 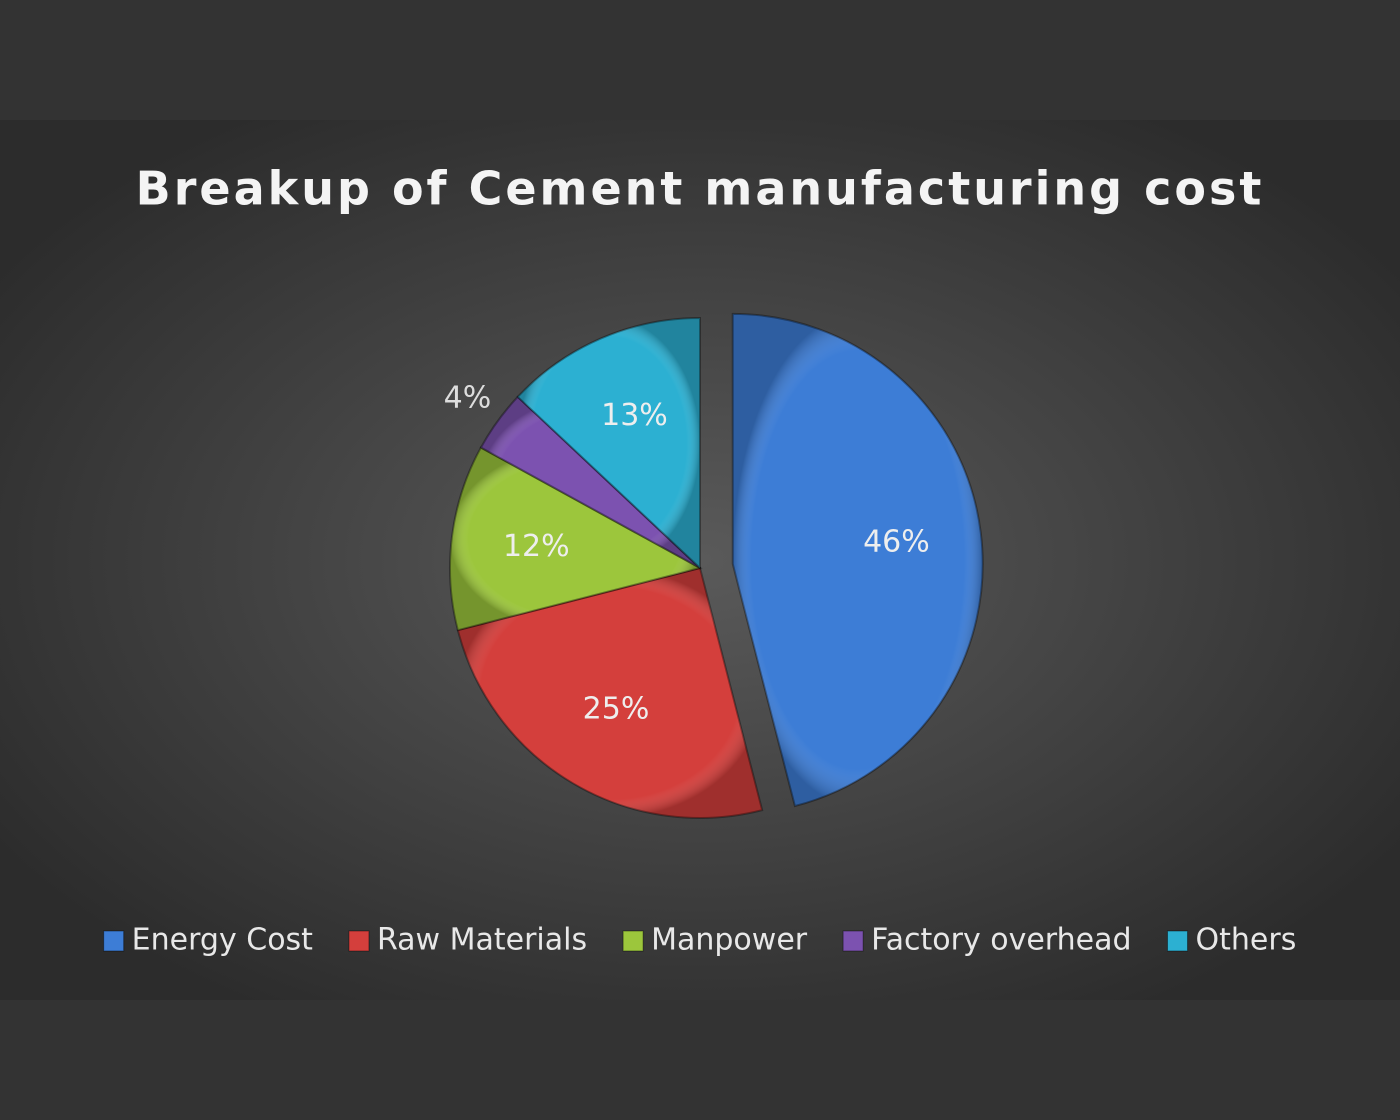 What do you see at coordinates (536, 546) in the screenshot?
I see `data-label: 12%` at bounding box center [536, 546].